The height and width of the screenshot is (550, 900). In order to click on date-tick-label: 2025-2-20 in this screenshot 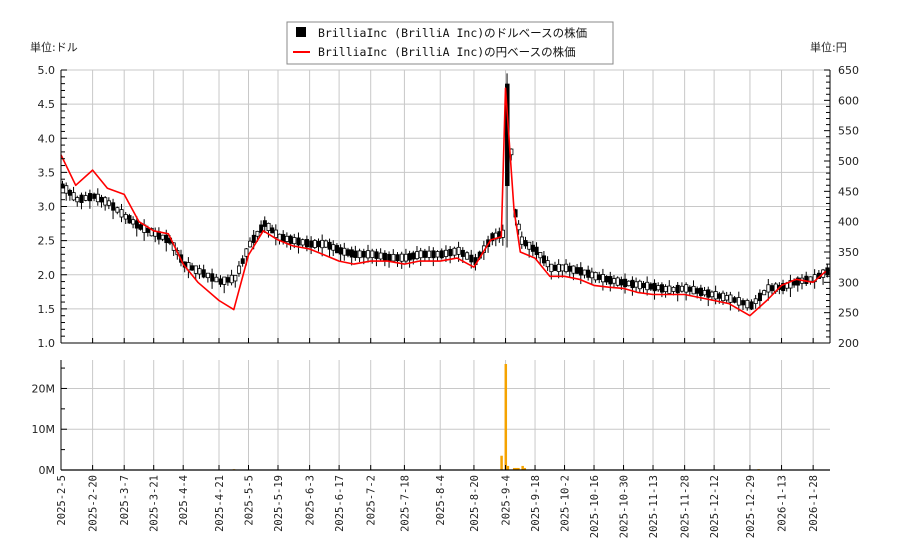, I will do `click(94, 503)`.